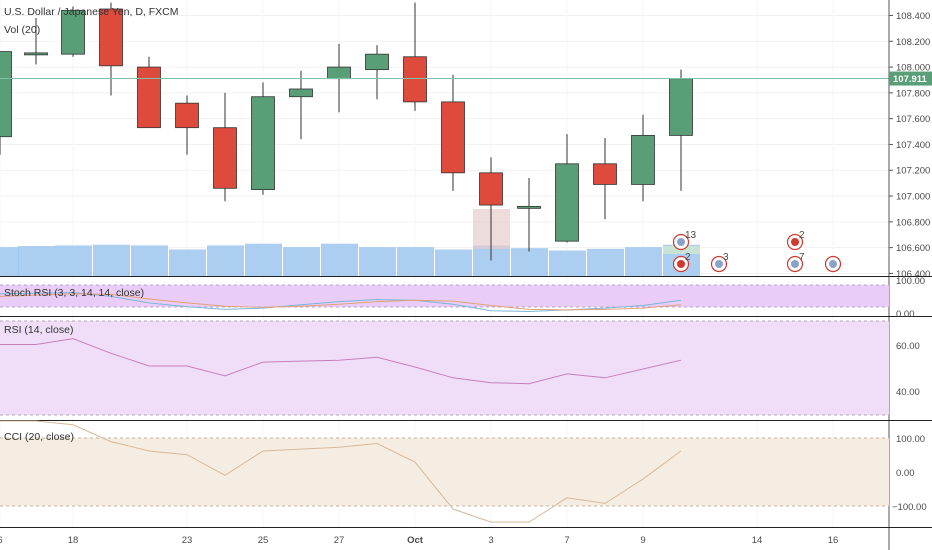  Describe the element at coordinates (22, 30) in the screenshot. I see `volume-label: Vol (20)` at that location.